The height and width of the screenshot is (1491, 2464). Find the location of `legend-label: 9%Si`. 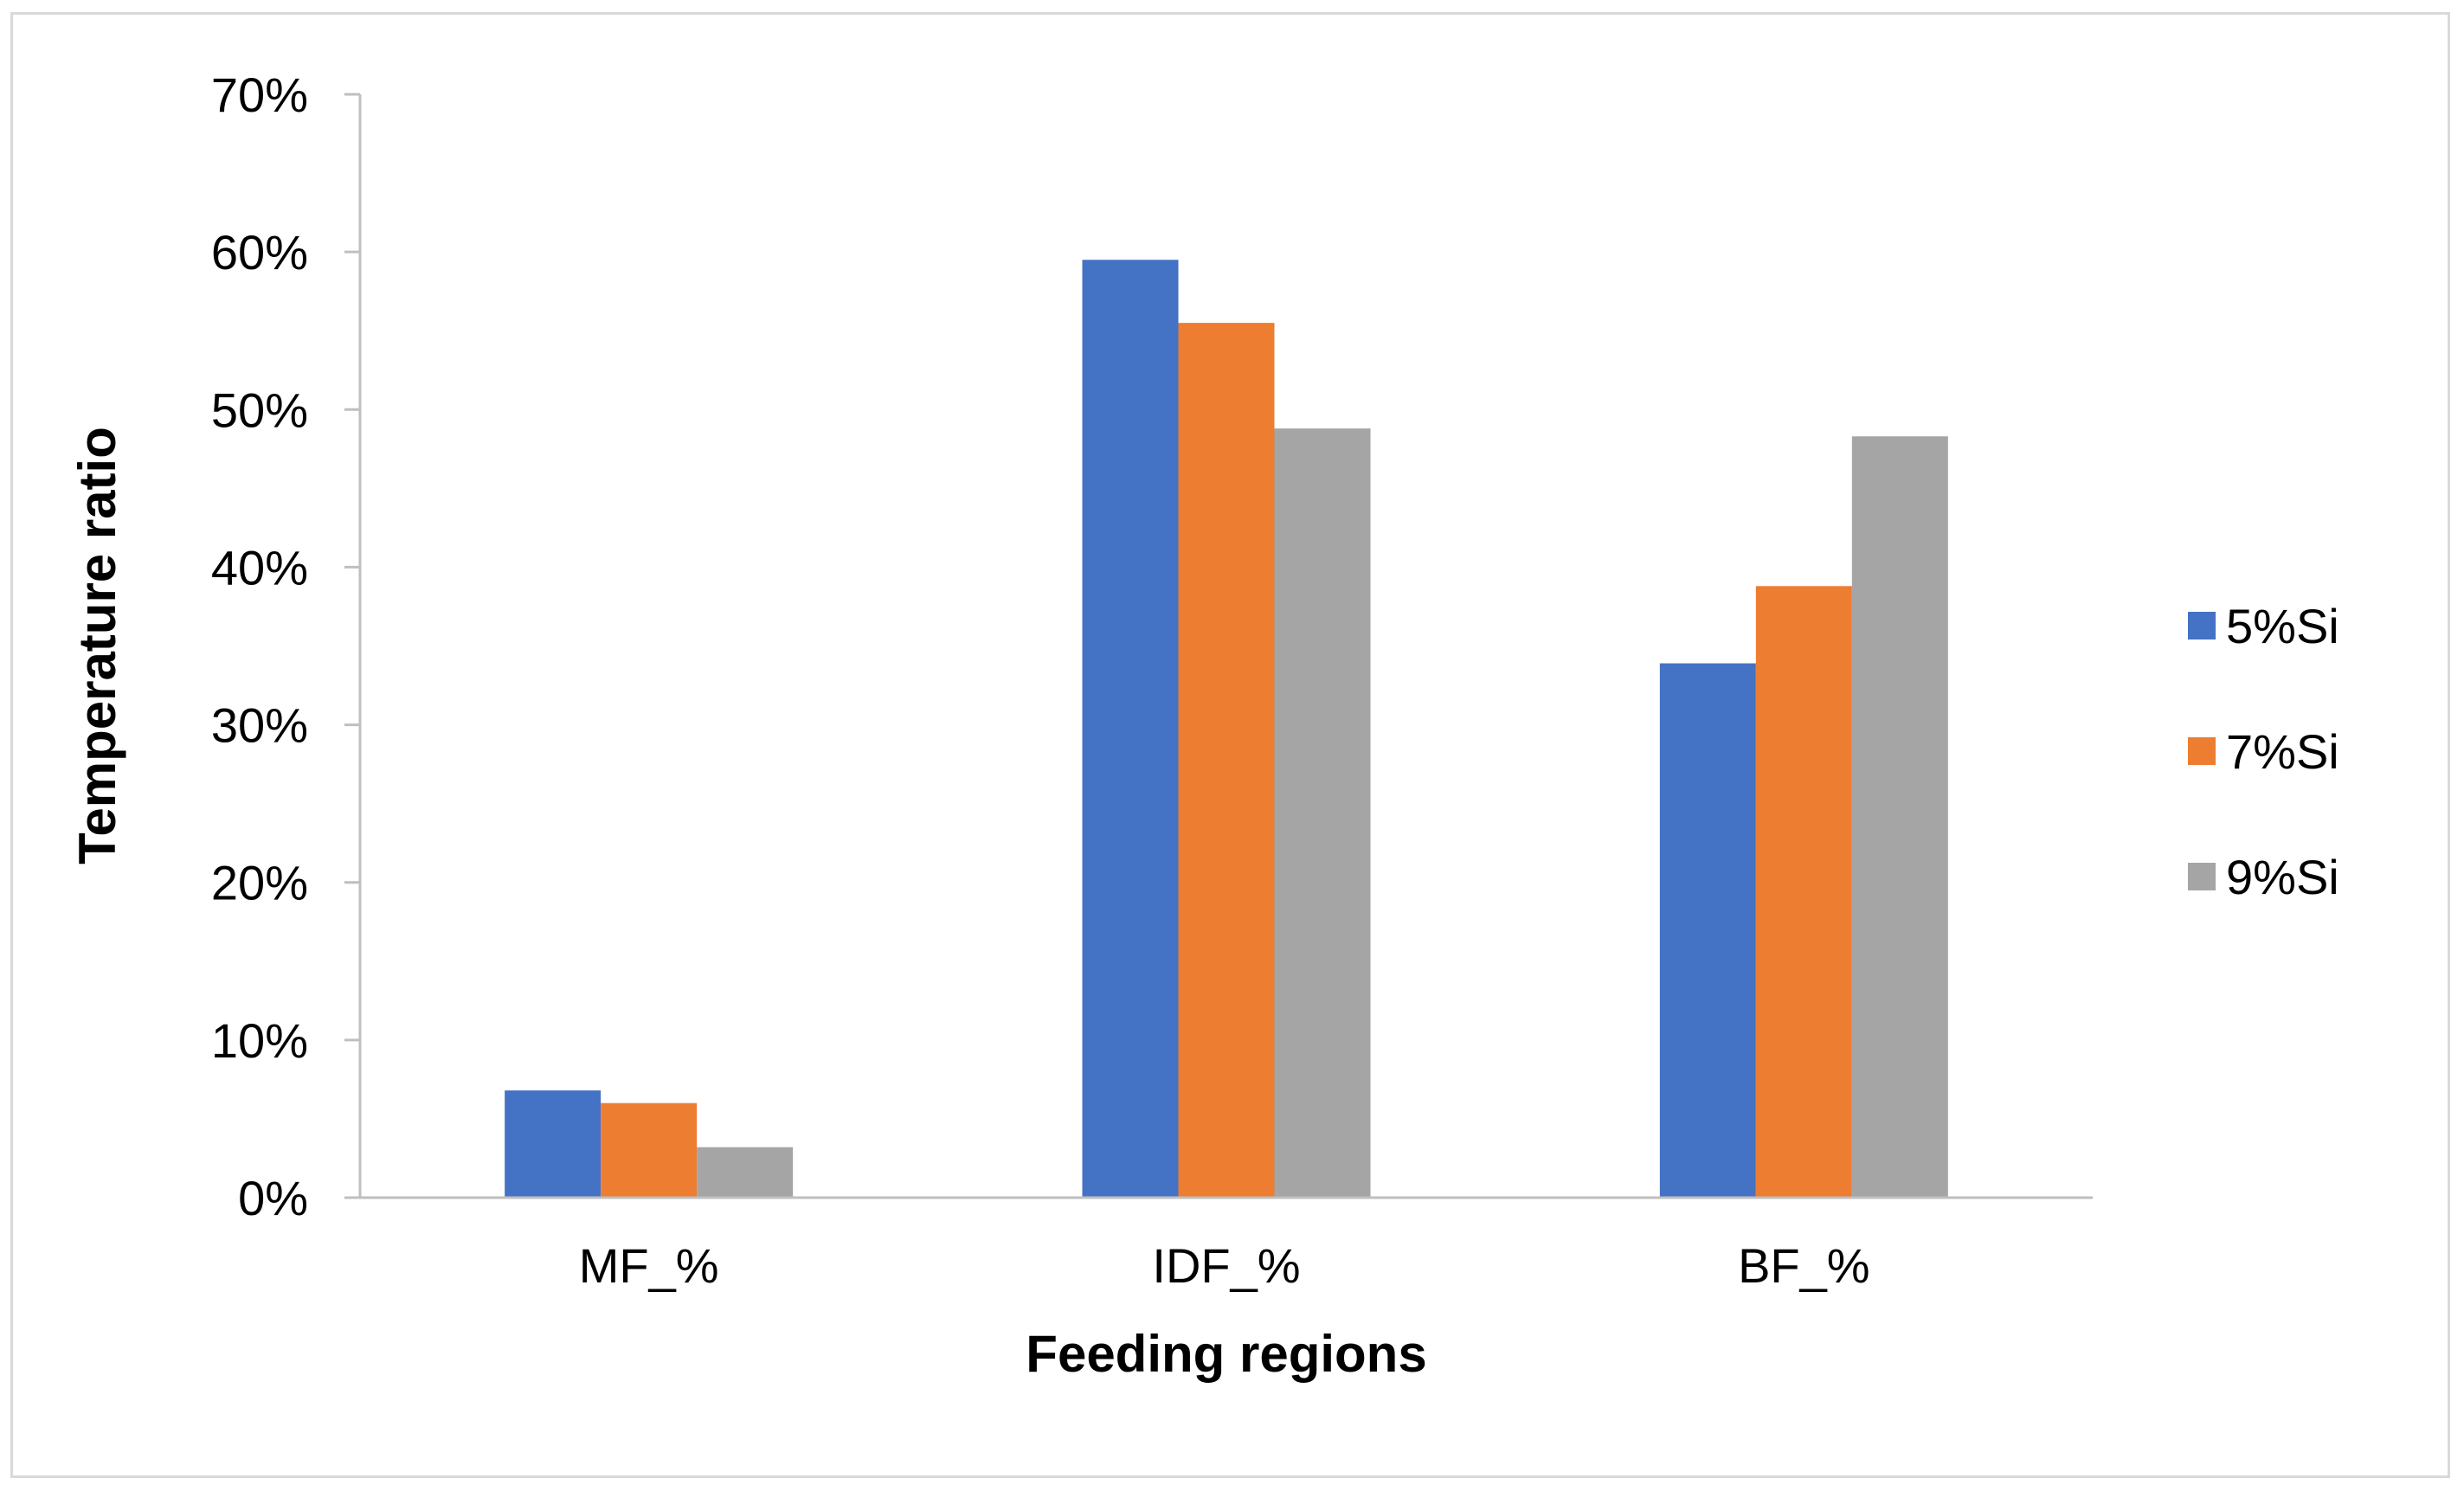

legend-label: 9%Si is located at coordinates (2282, 877).